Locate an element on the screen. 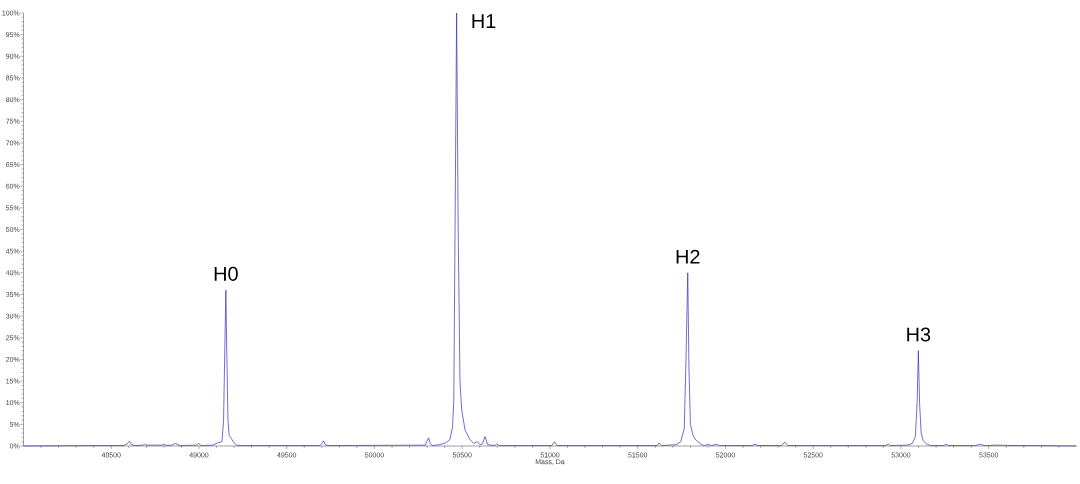 This screenshot has width=1080, height=484. annotation: H0 is located at coordinates (226, 273).